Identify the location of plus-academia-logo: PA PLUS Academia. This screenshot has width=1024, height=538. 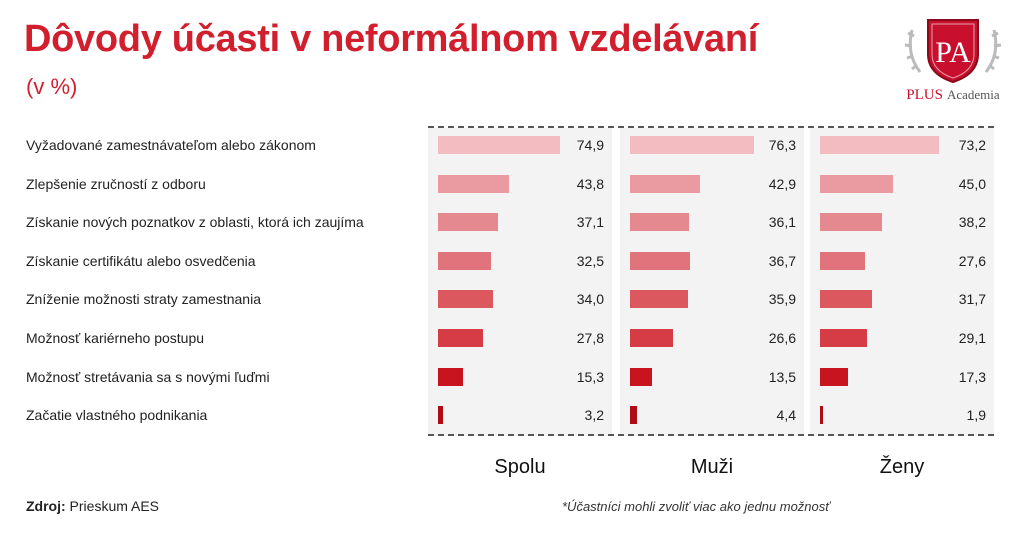
(953, 59).